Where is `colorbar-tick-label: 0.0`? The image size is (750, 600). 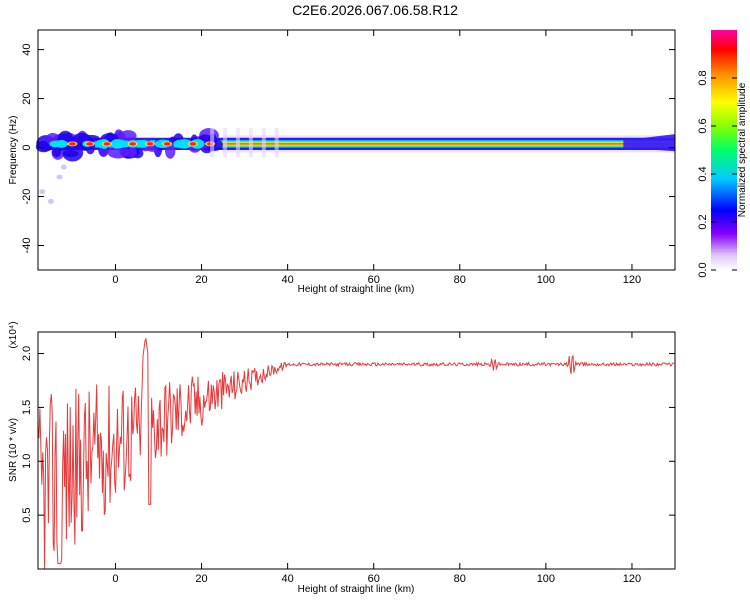 colorbar-tick-label: 0.0 is located at coordinates (703, 269).